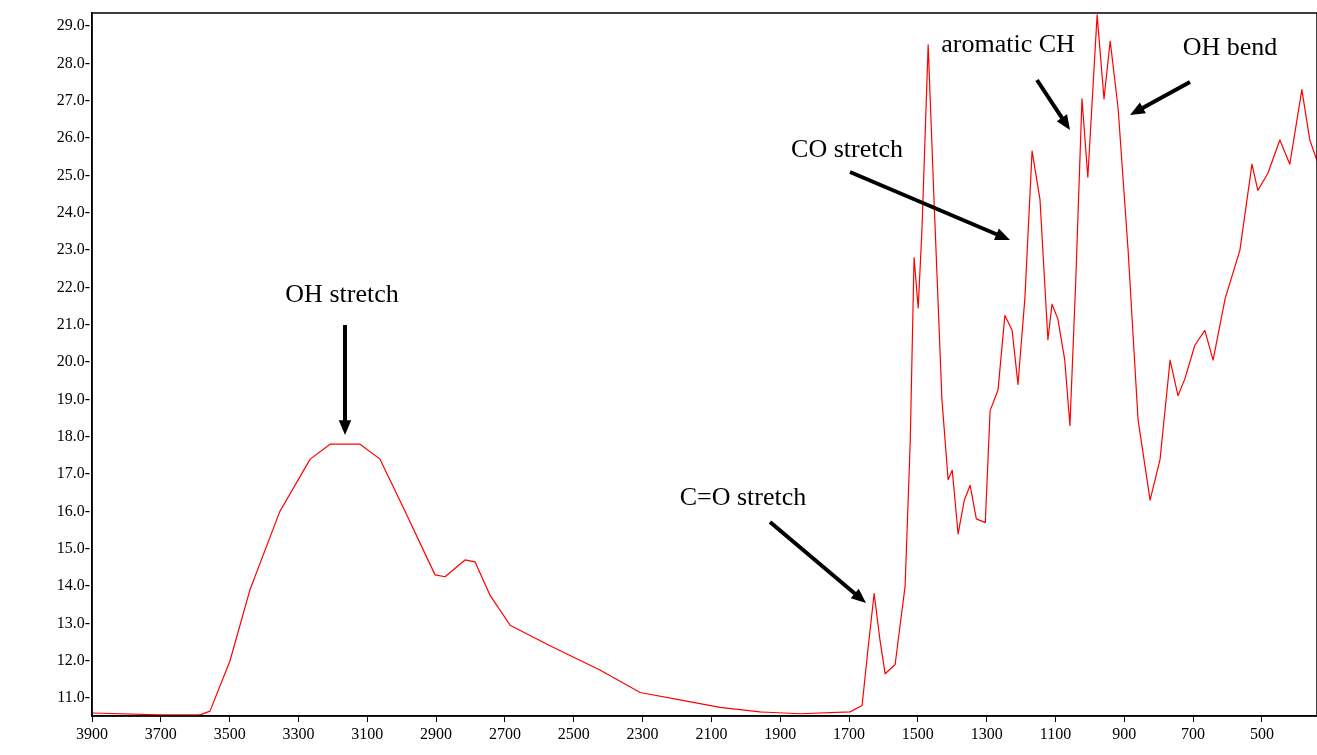 The image size is (1317, 755). What do you see at coordinates (573, 733) in the screenshot?
I see `x-tick-label: 2500` at bounding box center [573, 733].